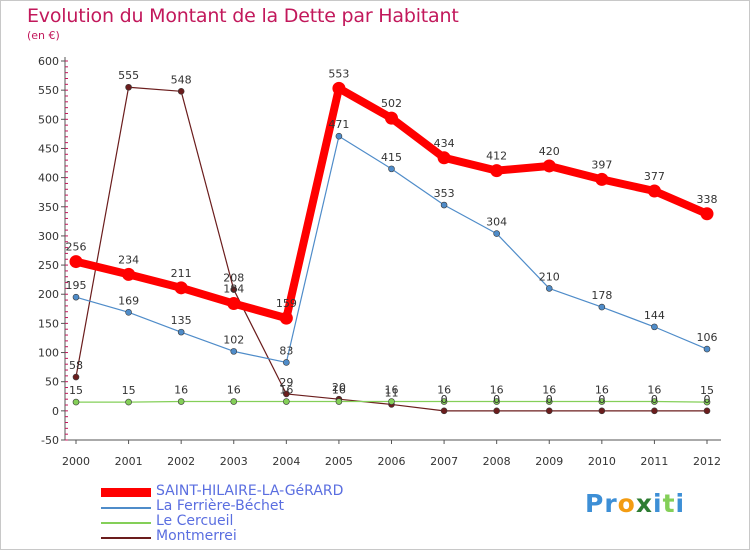  Describe the element at coordinates (181, 273) in the screenshot. I see `data-label: 211` at that location.